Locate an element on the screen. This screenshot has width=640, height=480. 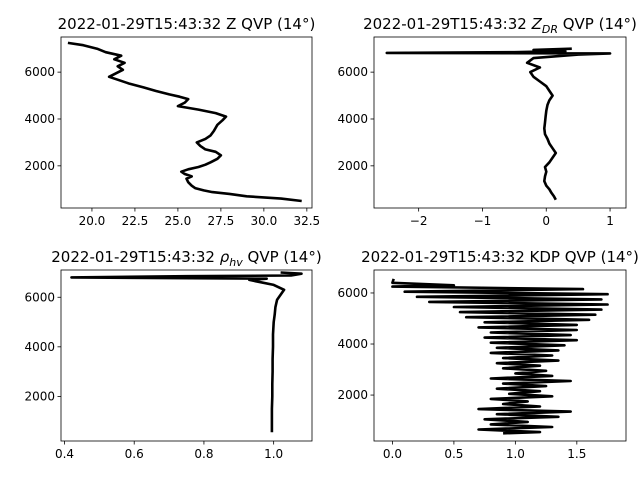
x-tick-label: 1 is located at coordinates (610, 221).